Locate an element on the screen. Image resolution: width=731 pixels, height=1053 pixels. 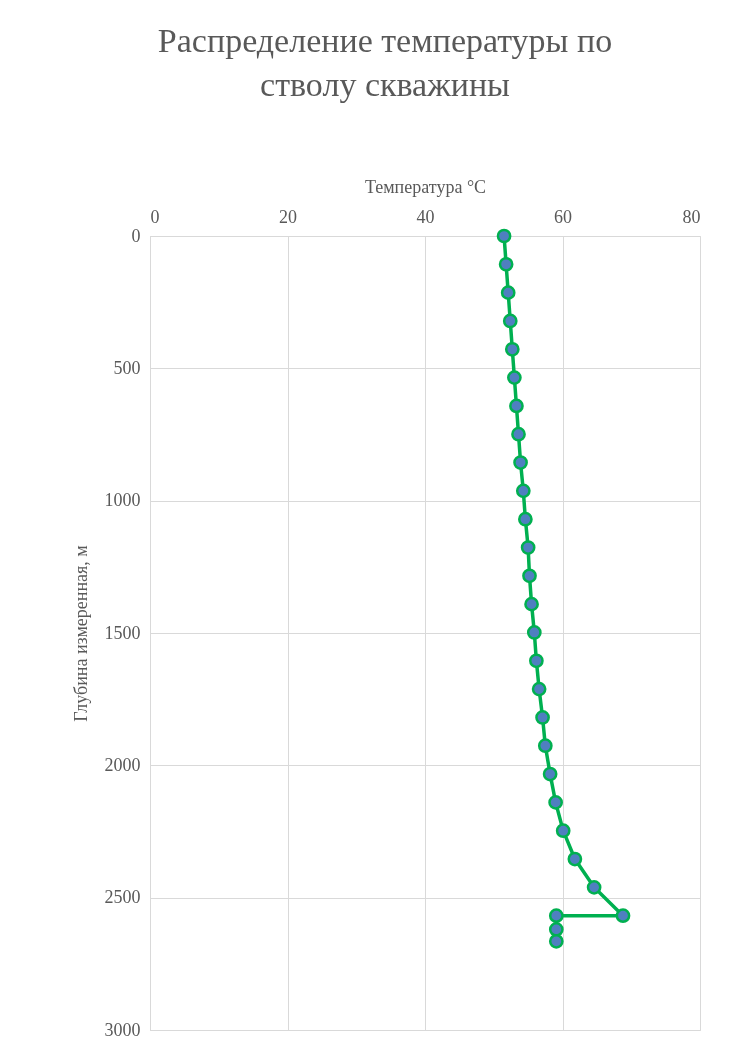
x-tick-label: 0 is located at coordinates (155, 216).